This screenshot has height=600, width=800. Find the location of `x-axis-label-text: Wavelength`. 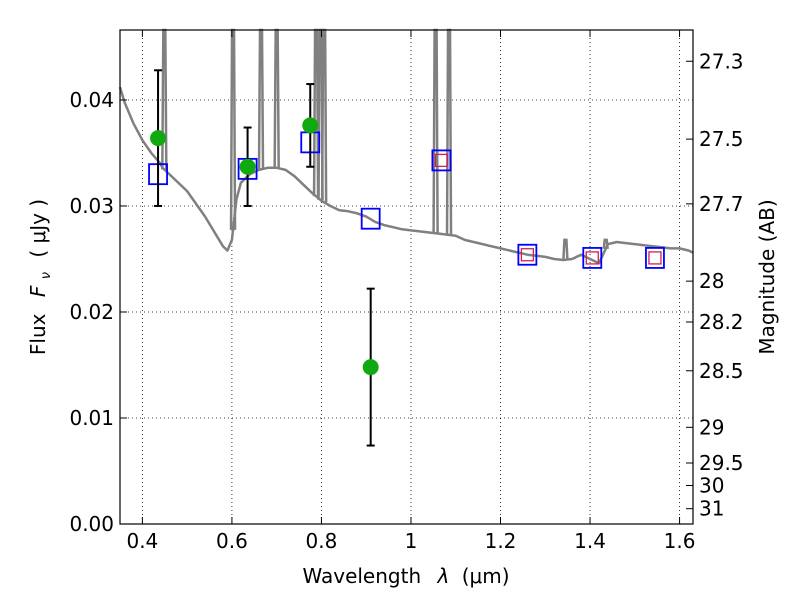

x-axis-label-text: Wavelength is located at coordinates (361, 576).